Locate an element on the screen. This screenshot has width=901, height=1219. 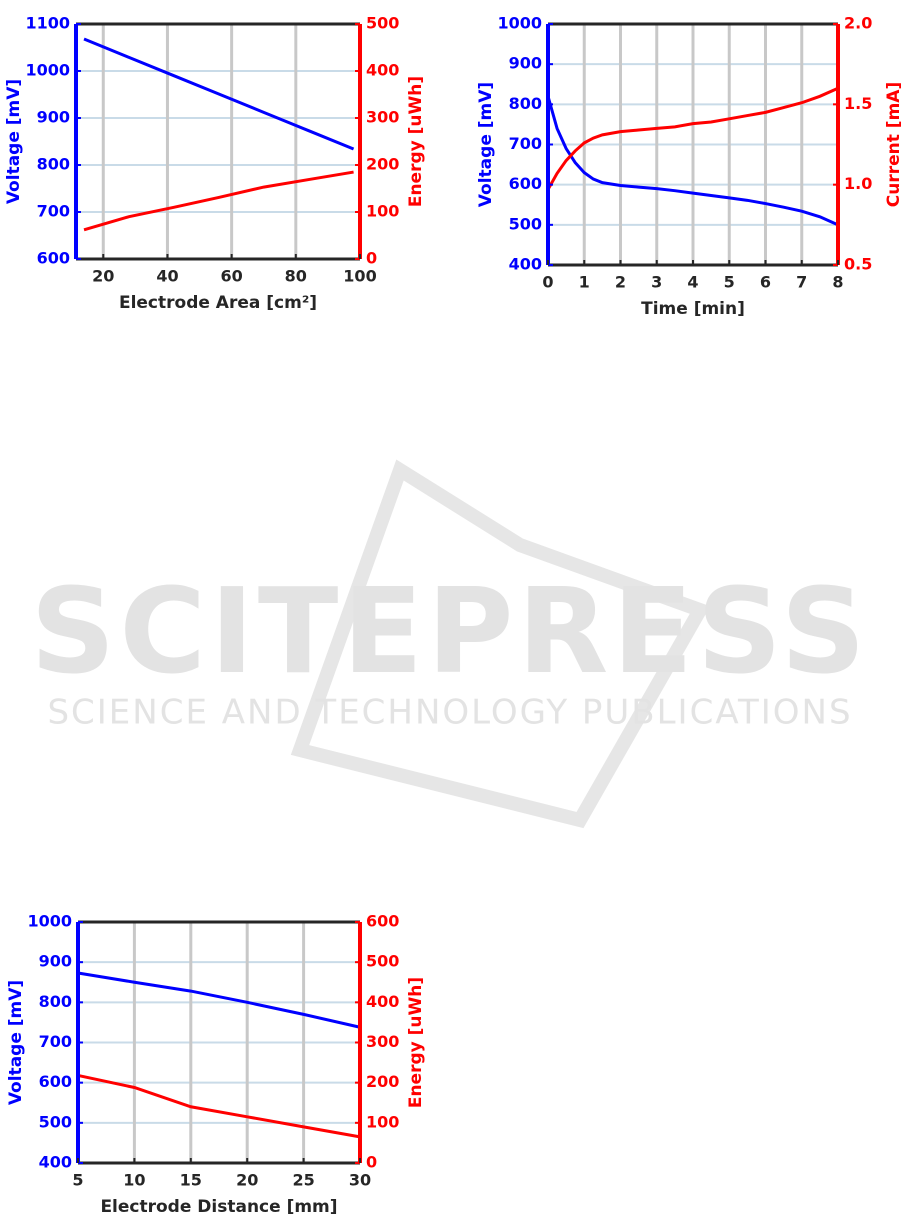
x-tick-label: 0 is located at coordinates (547, 282).